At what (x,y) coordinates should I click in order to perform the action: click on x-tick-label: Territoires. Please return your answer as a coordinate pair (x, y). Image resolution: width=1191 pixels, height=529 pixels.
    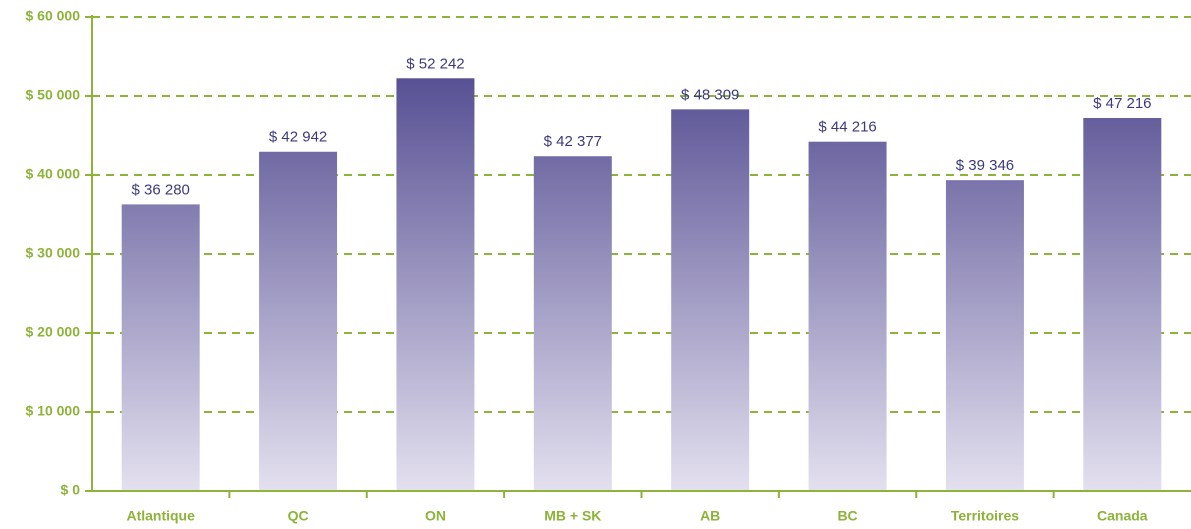
    Looking at the image, I should click on (985, 516).